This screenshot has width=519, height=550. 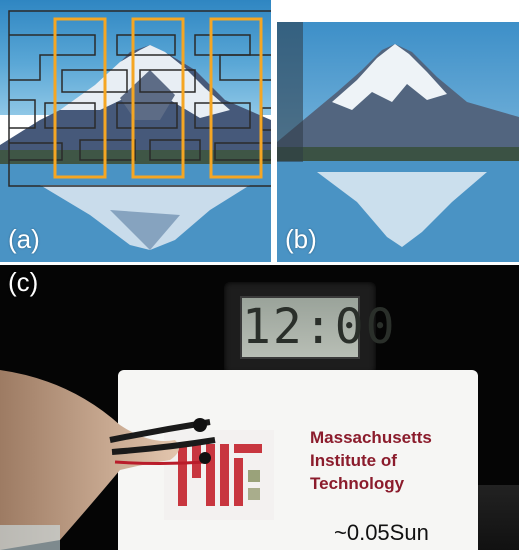 I want to click on org-name-line-1: Massachusetts, so click(x=371, y=437).